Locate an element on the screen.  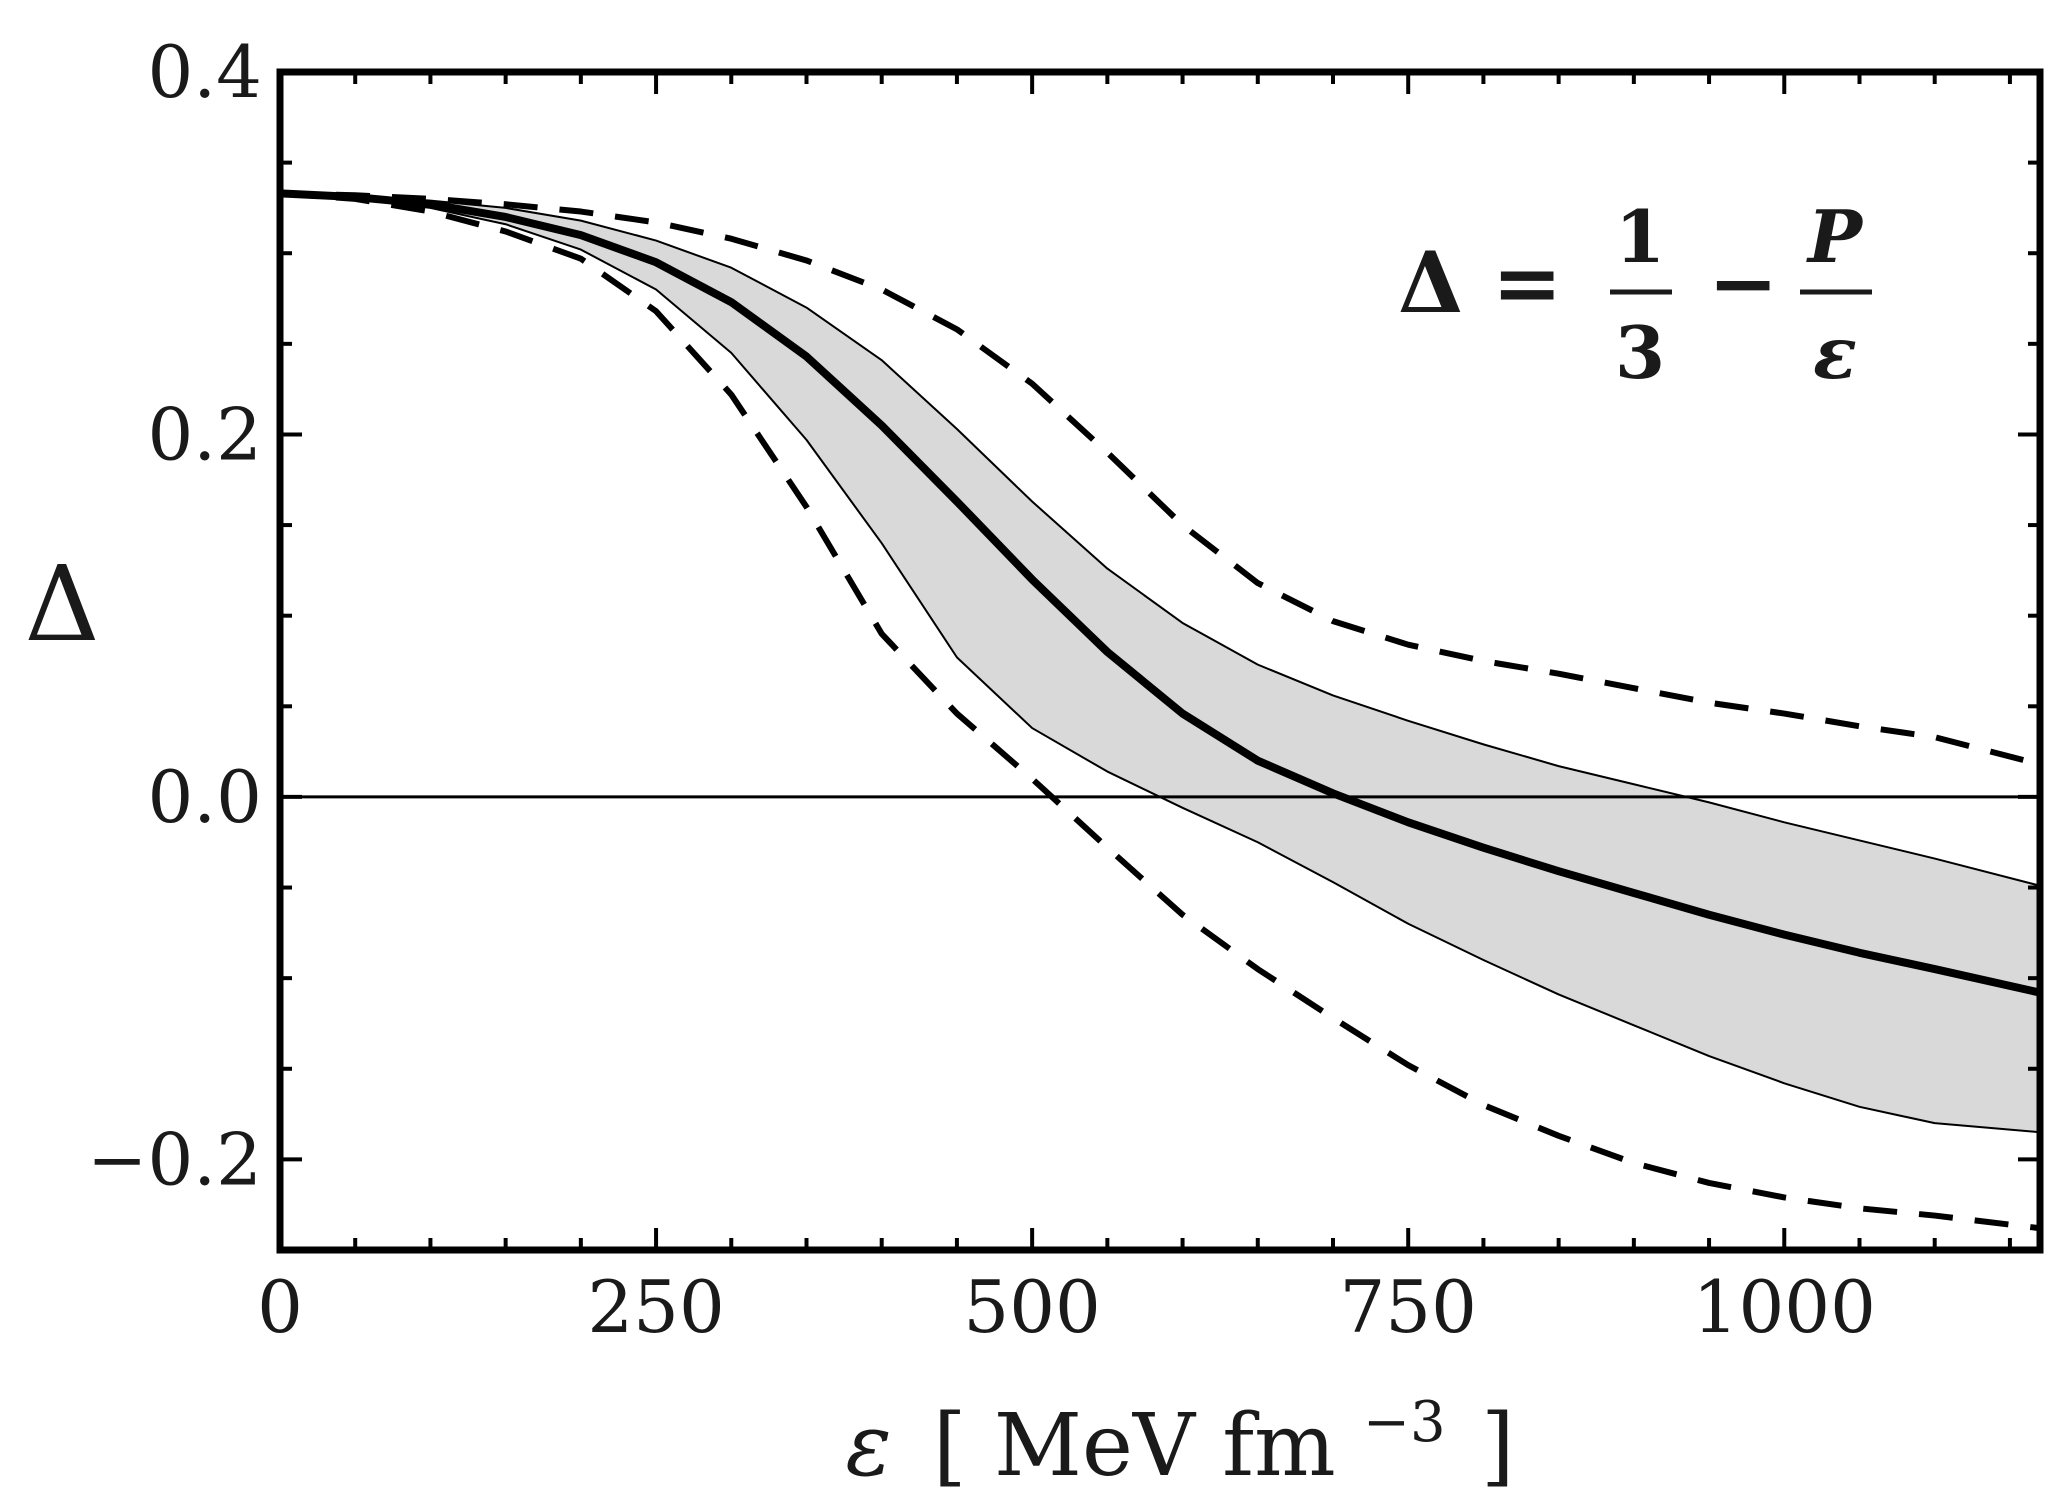
x-tick-label: 500 is located at coordinates (1031, 1307).